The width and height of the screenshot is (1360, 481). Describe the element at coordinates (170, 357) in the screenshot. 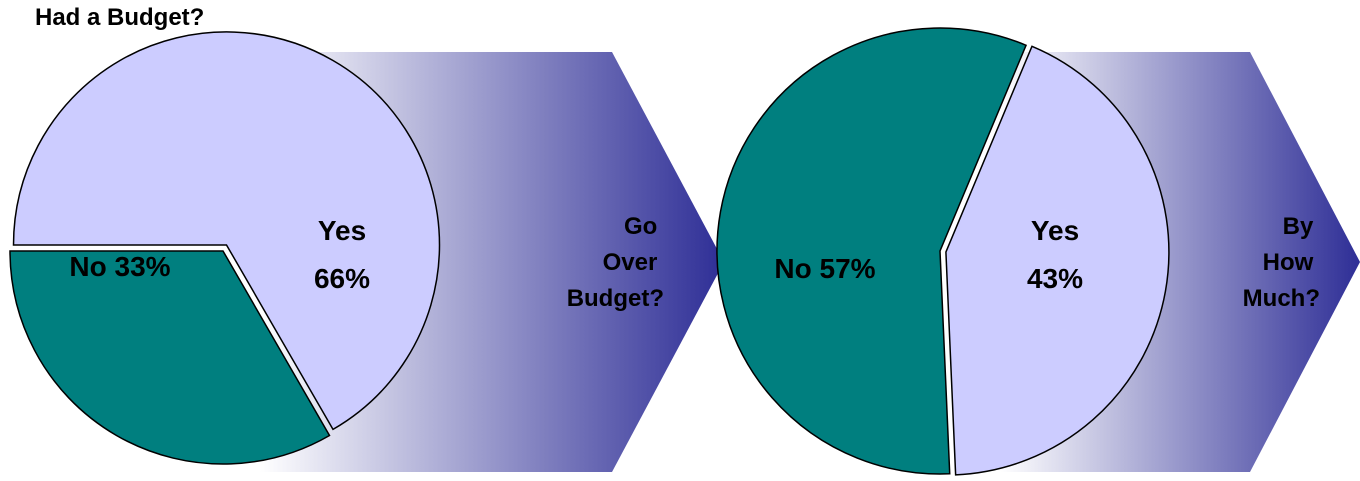

I see `pie-1-slice-no` at that location.